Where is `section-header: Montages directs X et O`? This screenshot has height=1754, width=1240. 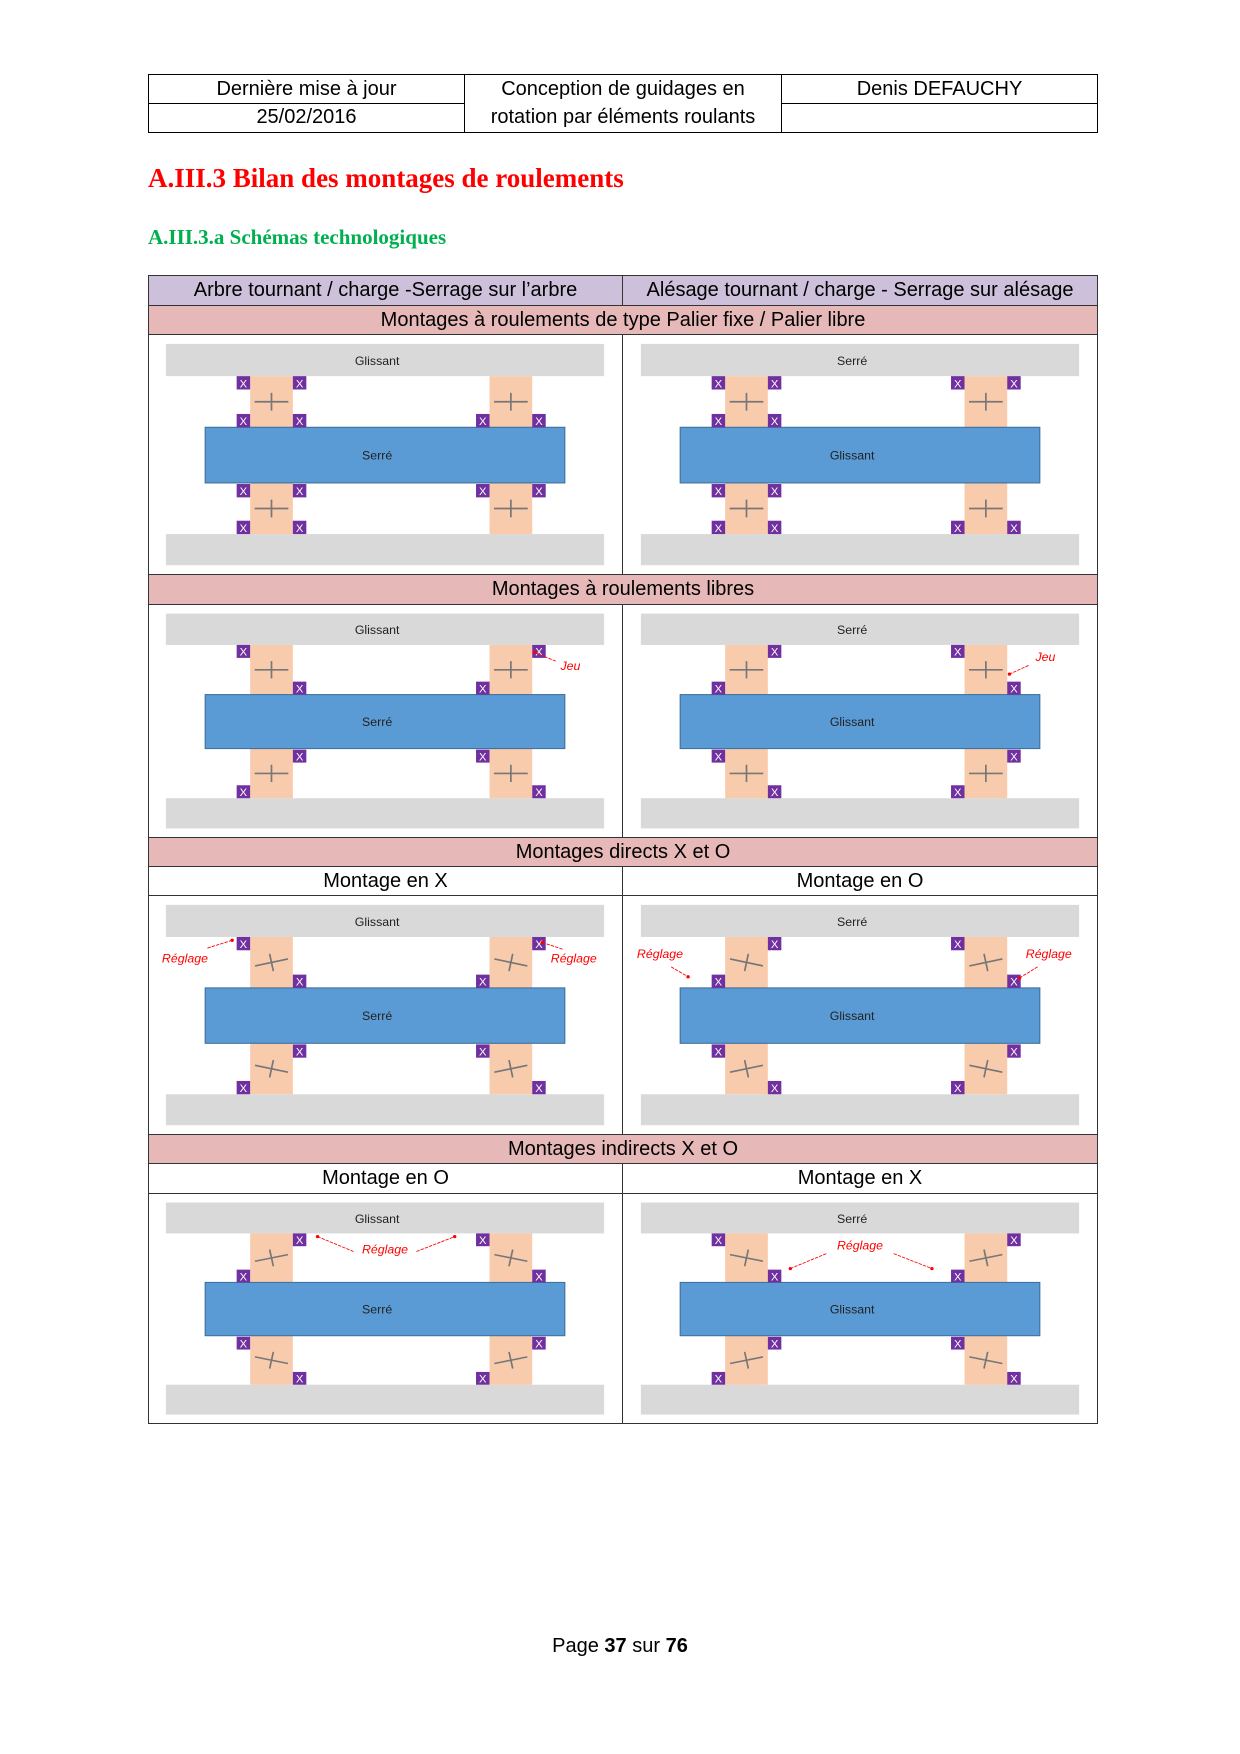 section-header: Montages directs X et O is located at coordinates (623, 852).